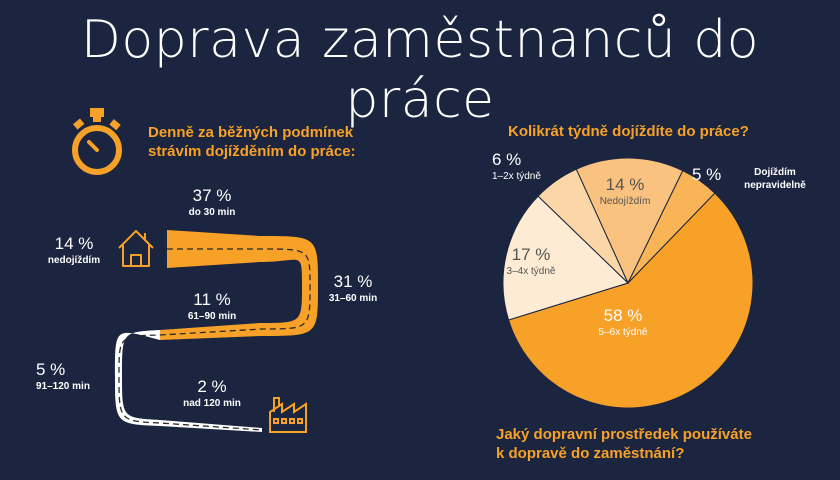 The height and width of the screenshot is (480, 840). Describe the element at coordinates (671, 226) in the screenshot. I see `slice-nepravidelne` at that location.